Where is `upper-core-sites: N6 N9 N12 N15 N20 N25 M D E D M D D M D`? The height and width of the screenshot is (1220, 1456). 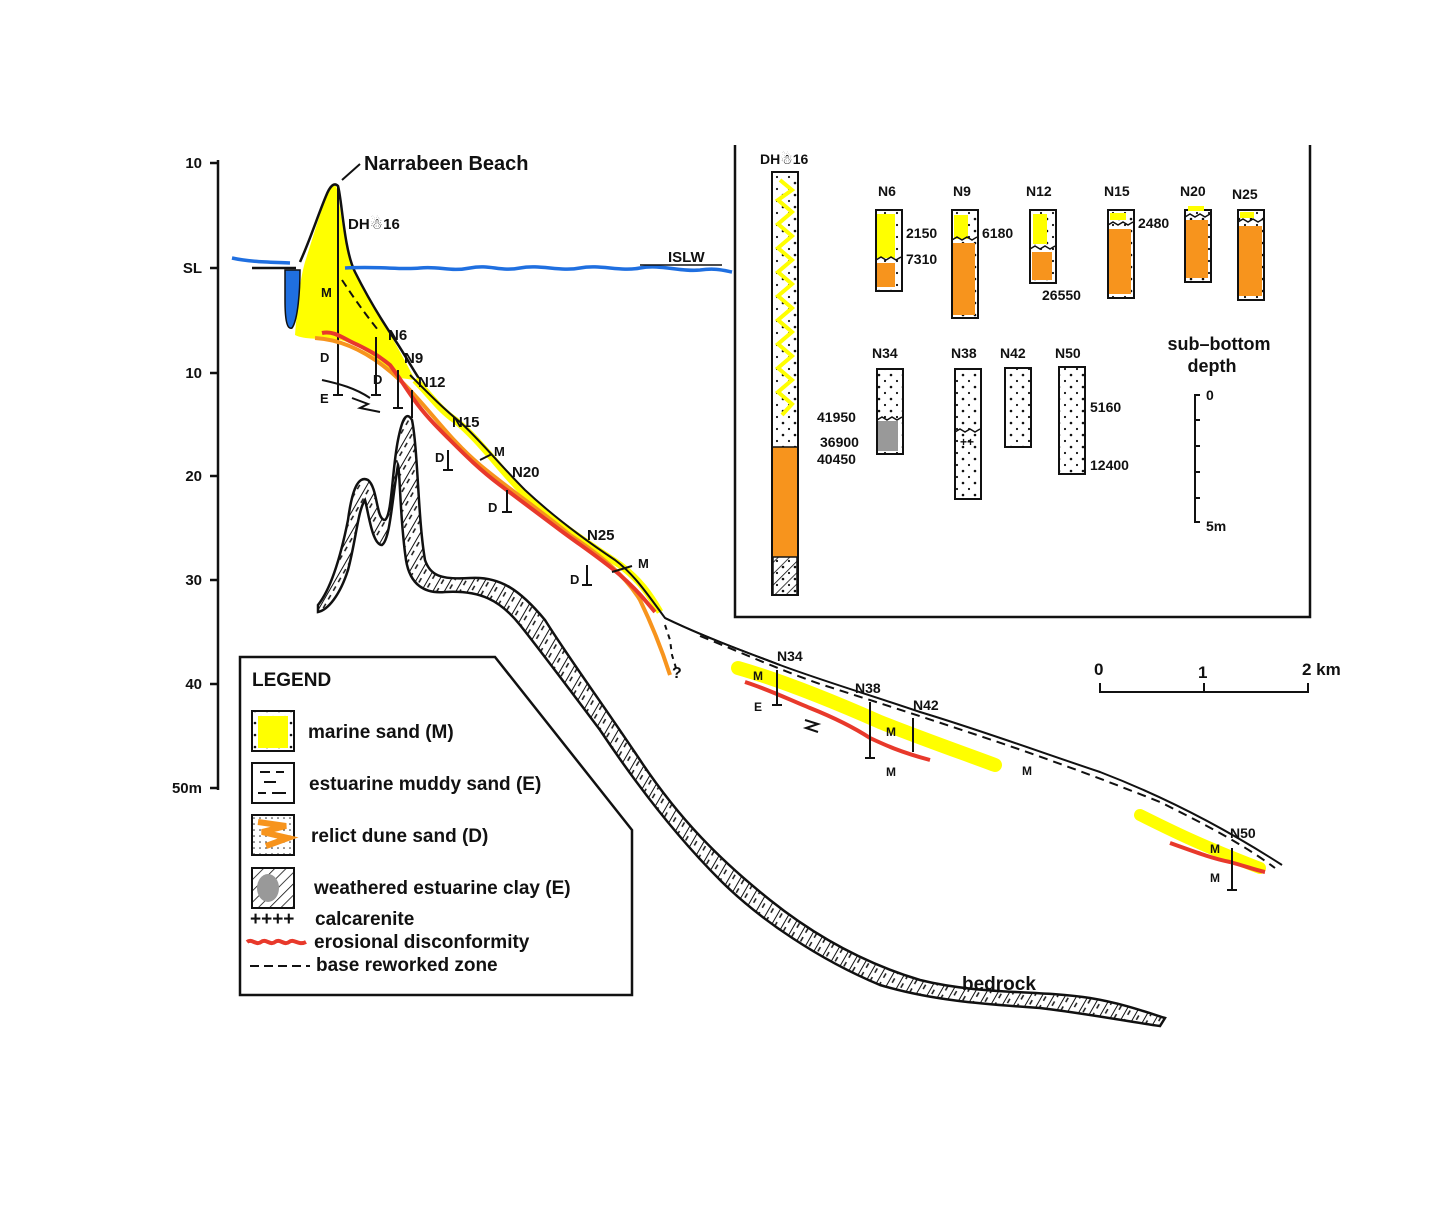
upper-core-sites: N6 N9 N12 N15 N20 N25 M D E D M D D M D is located at coordinates (484, 436).